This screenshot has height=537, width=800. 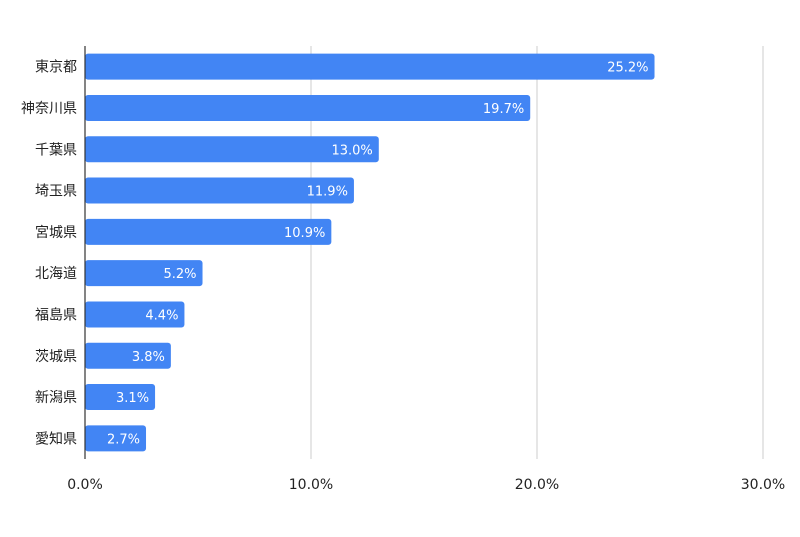 What do you see at coordinates (503, 109) in the screenshot?
I see `data-label: 19.7%` at bounding box center [503, 109].